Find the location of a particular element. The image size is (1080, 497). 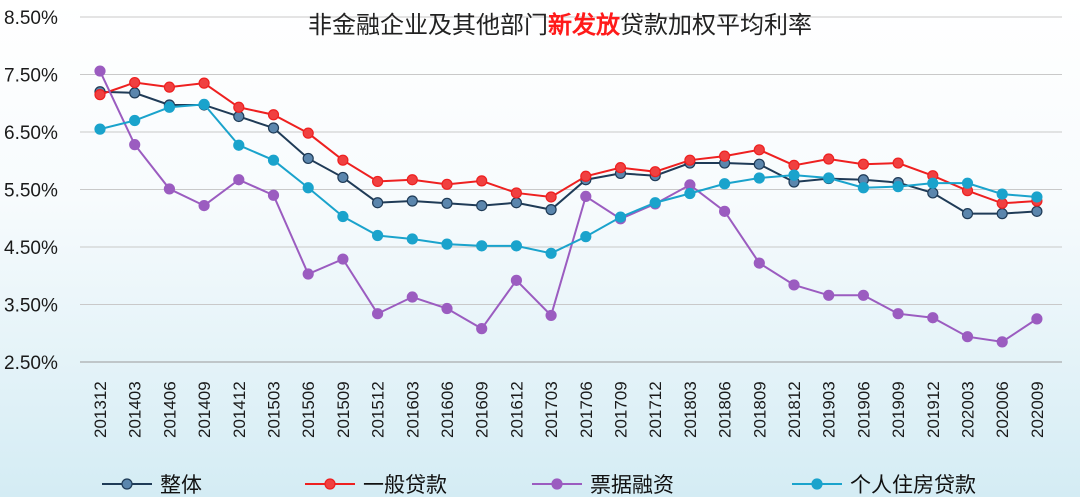

y-tick-label: 5.50% is located at coordinates (31, 191).